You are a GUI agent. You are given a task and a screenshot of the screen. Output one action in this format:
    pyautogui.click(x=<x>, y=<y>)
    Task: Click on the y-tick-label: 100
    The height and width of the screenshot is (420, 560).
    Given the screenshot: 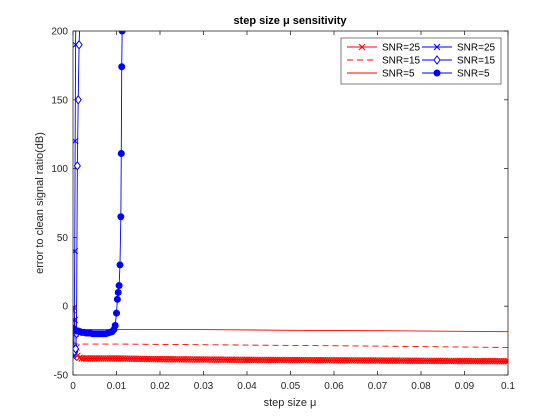 What is the action you would take?
    pyautogui.click(x=59, y=169)
    